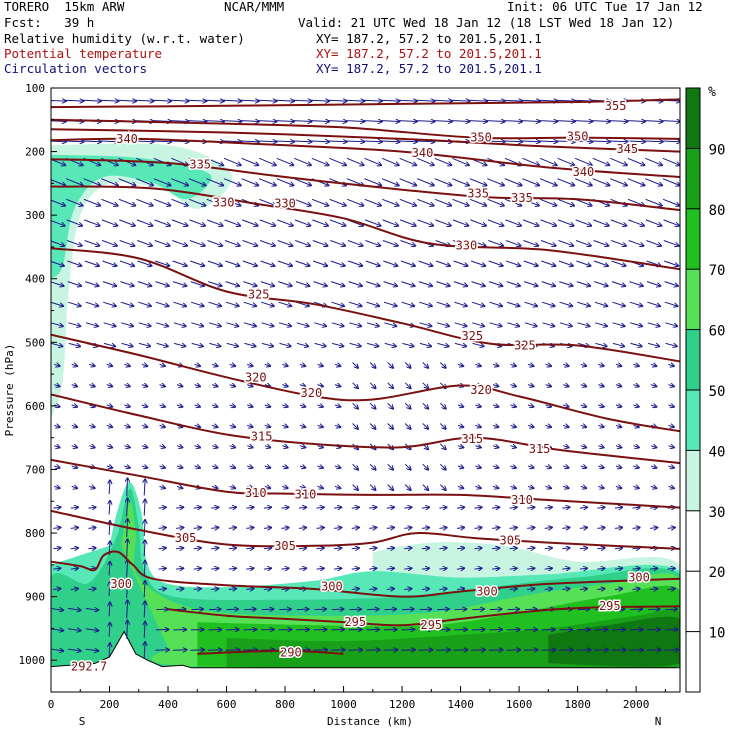 This screenshot has height=740, width=740. I want to click on colorbar-label-8: 90, so click(717, 150).